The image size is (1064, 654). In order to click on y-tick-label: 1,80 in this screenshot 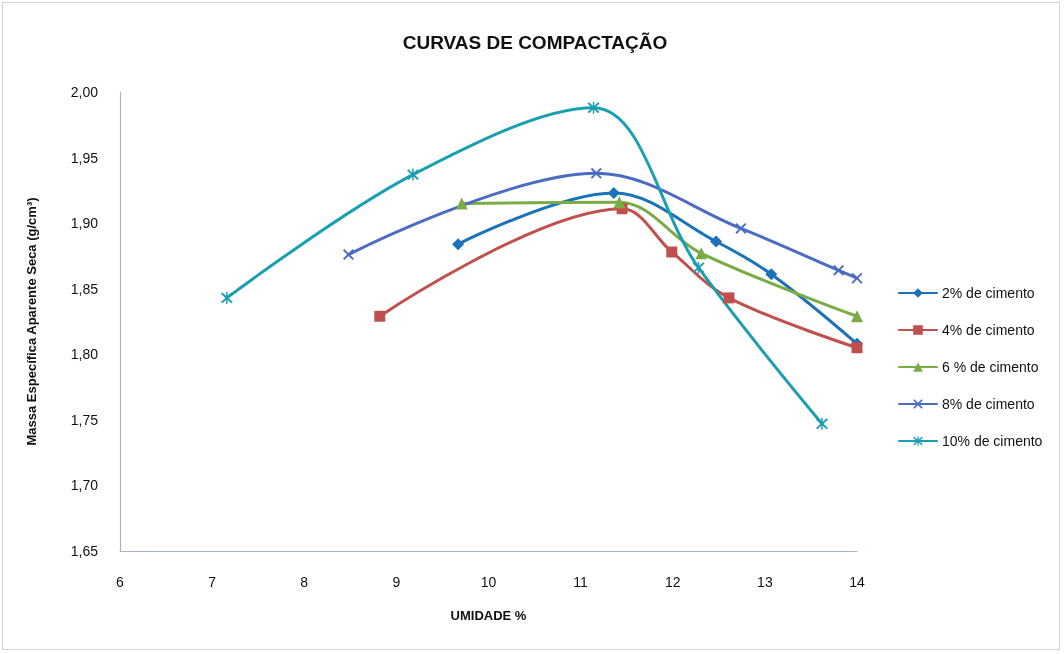, I will do `click(84, 354)`.